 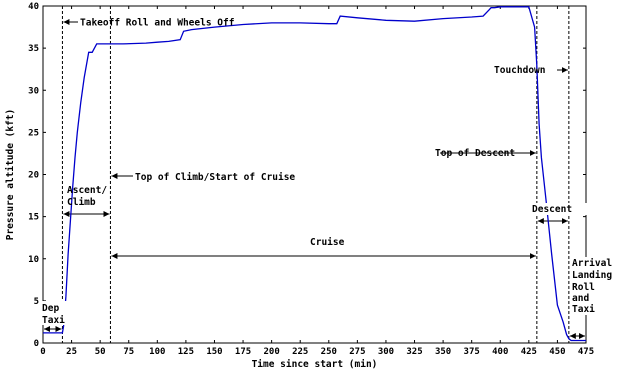 I want to click on annotation-takeoff: Takeoff Roll and Wheels Off, so click(x=157, y=23).